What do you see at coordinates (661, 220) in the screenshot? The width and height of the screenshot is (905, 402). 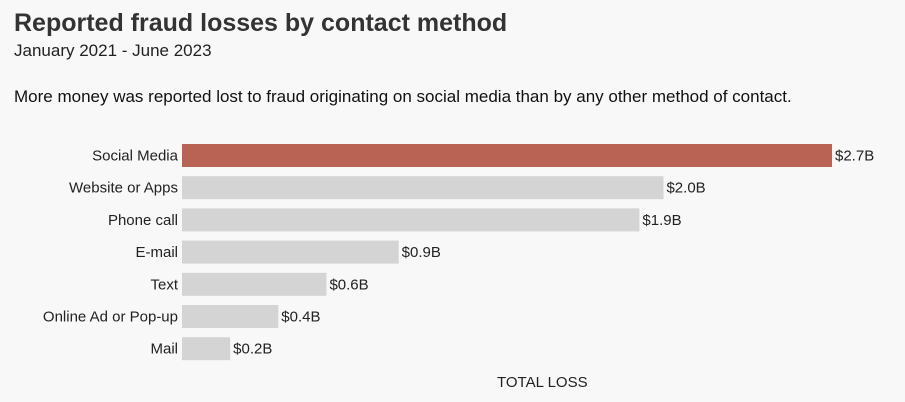 I see `value-label-phone-call: $1.9B` at bounding box center [661, 220].